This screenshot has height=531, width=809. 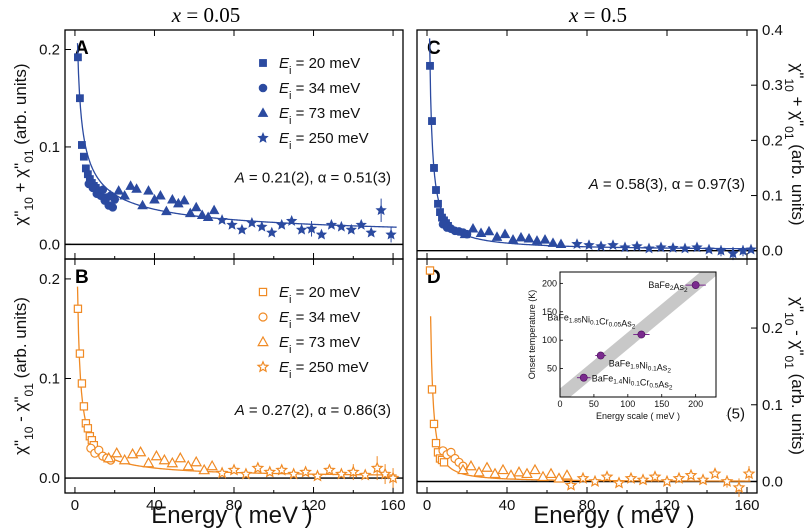 I want to click on inset-y-tick-label: 200, so click(x=549, y=283).